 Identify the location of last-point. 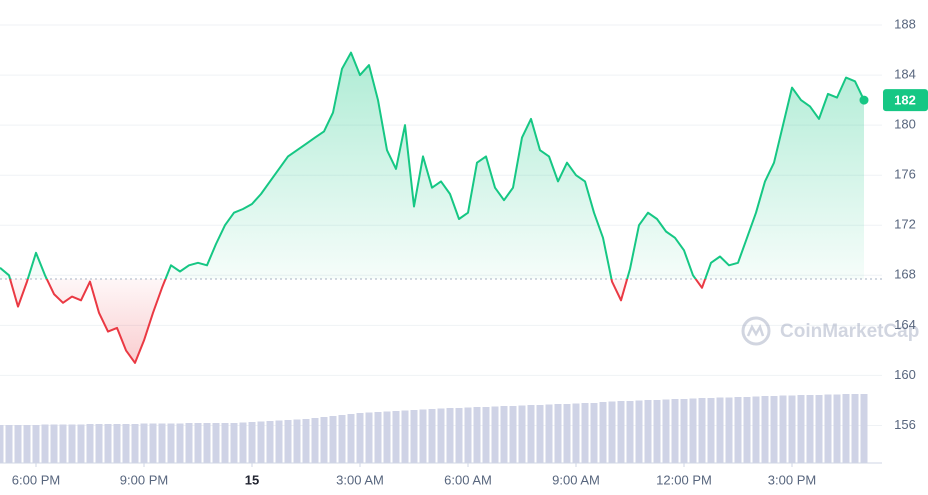
(864, 100).